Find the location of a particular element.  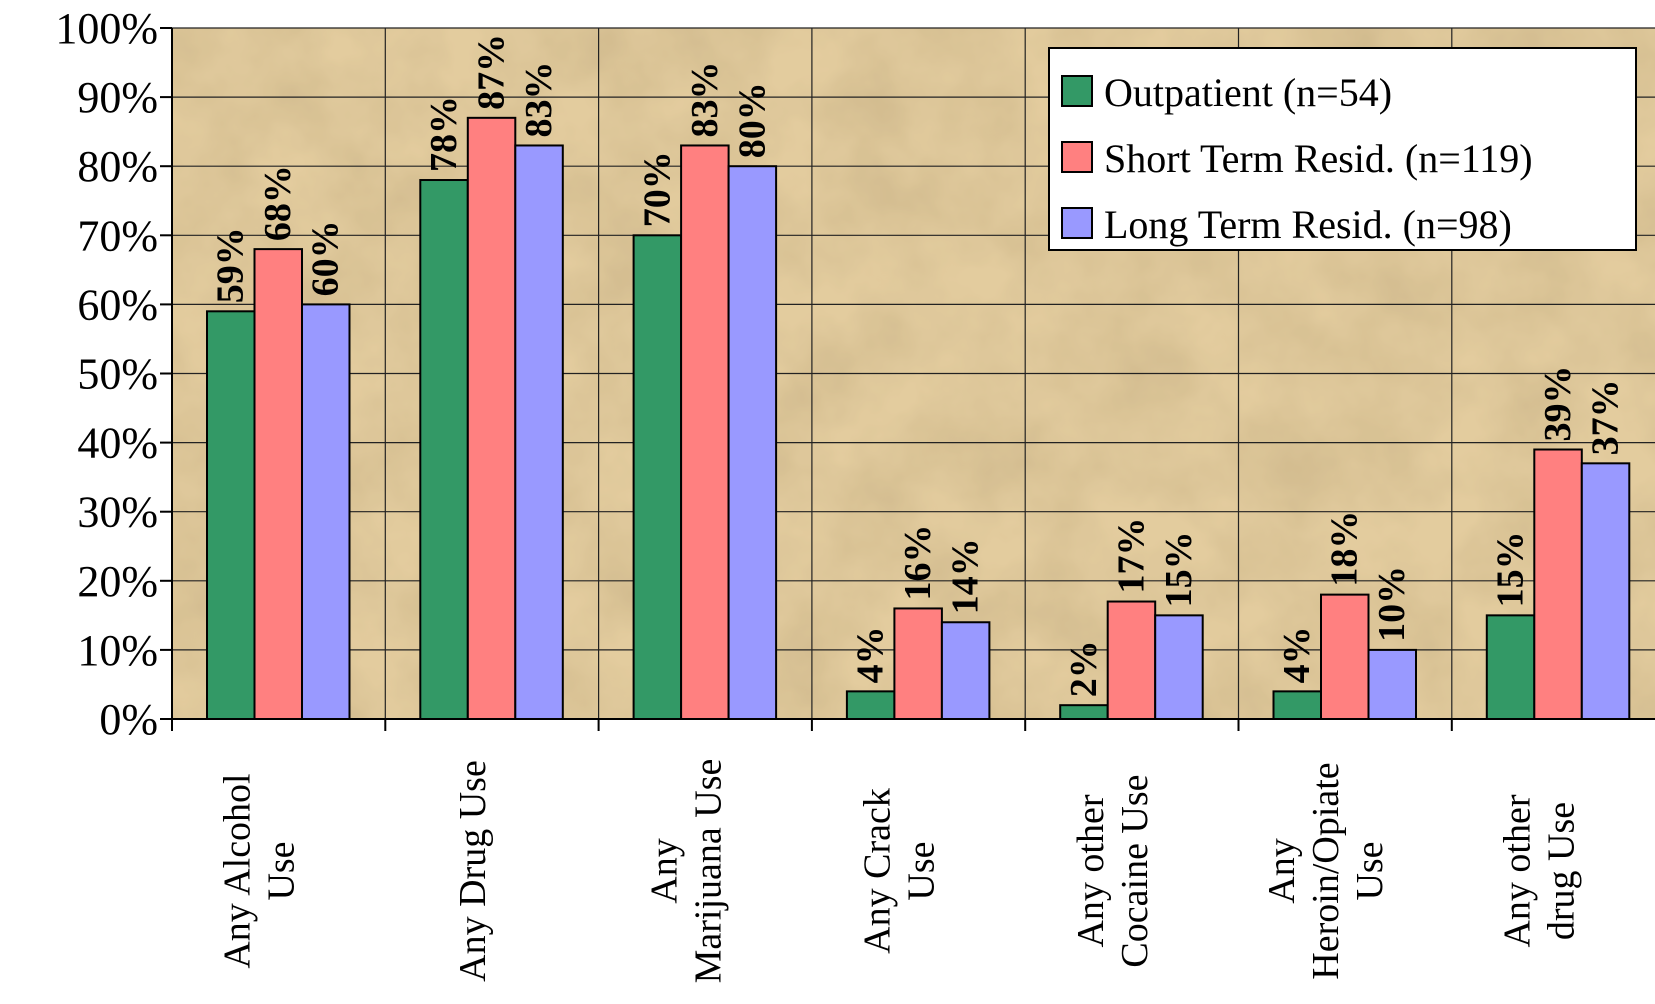

y-tick-label: 10% is located at coordinates (117, 650).